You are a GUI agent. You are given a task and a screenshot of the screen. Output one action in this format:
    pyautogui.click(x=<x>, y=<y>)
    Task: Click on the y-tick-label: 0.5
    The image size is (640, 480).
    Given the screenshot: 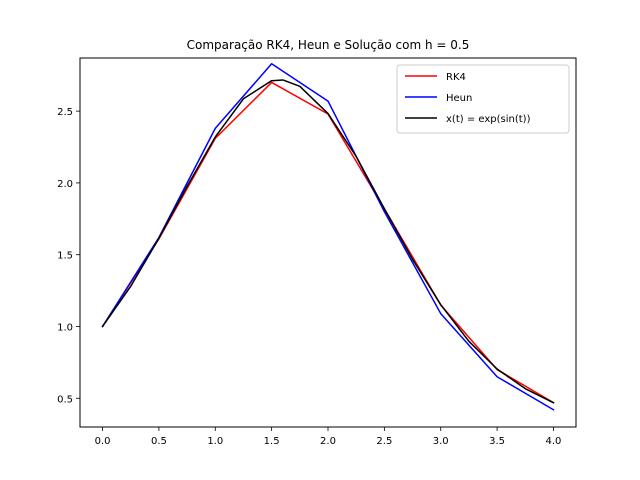 What is the action you would take?
    pyautogui.click(x=65, y=399)
    